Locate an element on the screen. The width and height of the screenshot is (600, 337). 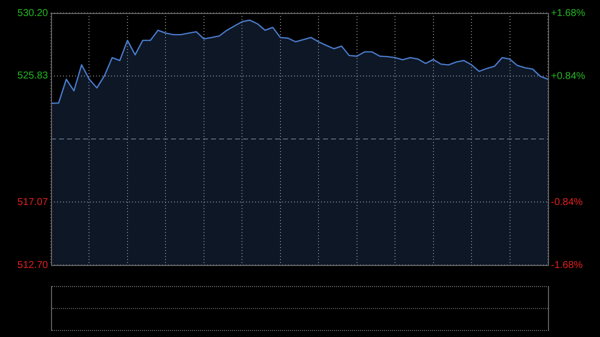
y2-tick-label: +1.68% is located at coordinates (568, 13).